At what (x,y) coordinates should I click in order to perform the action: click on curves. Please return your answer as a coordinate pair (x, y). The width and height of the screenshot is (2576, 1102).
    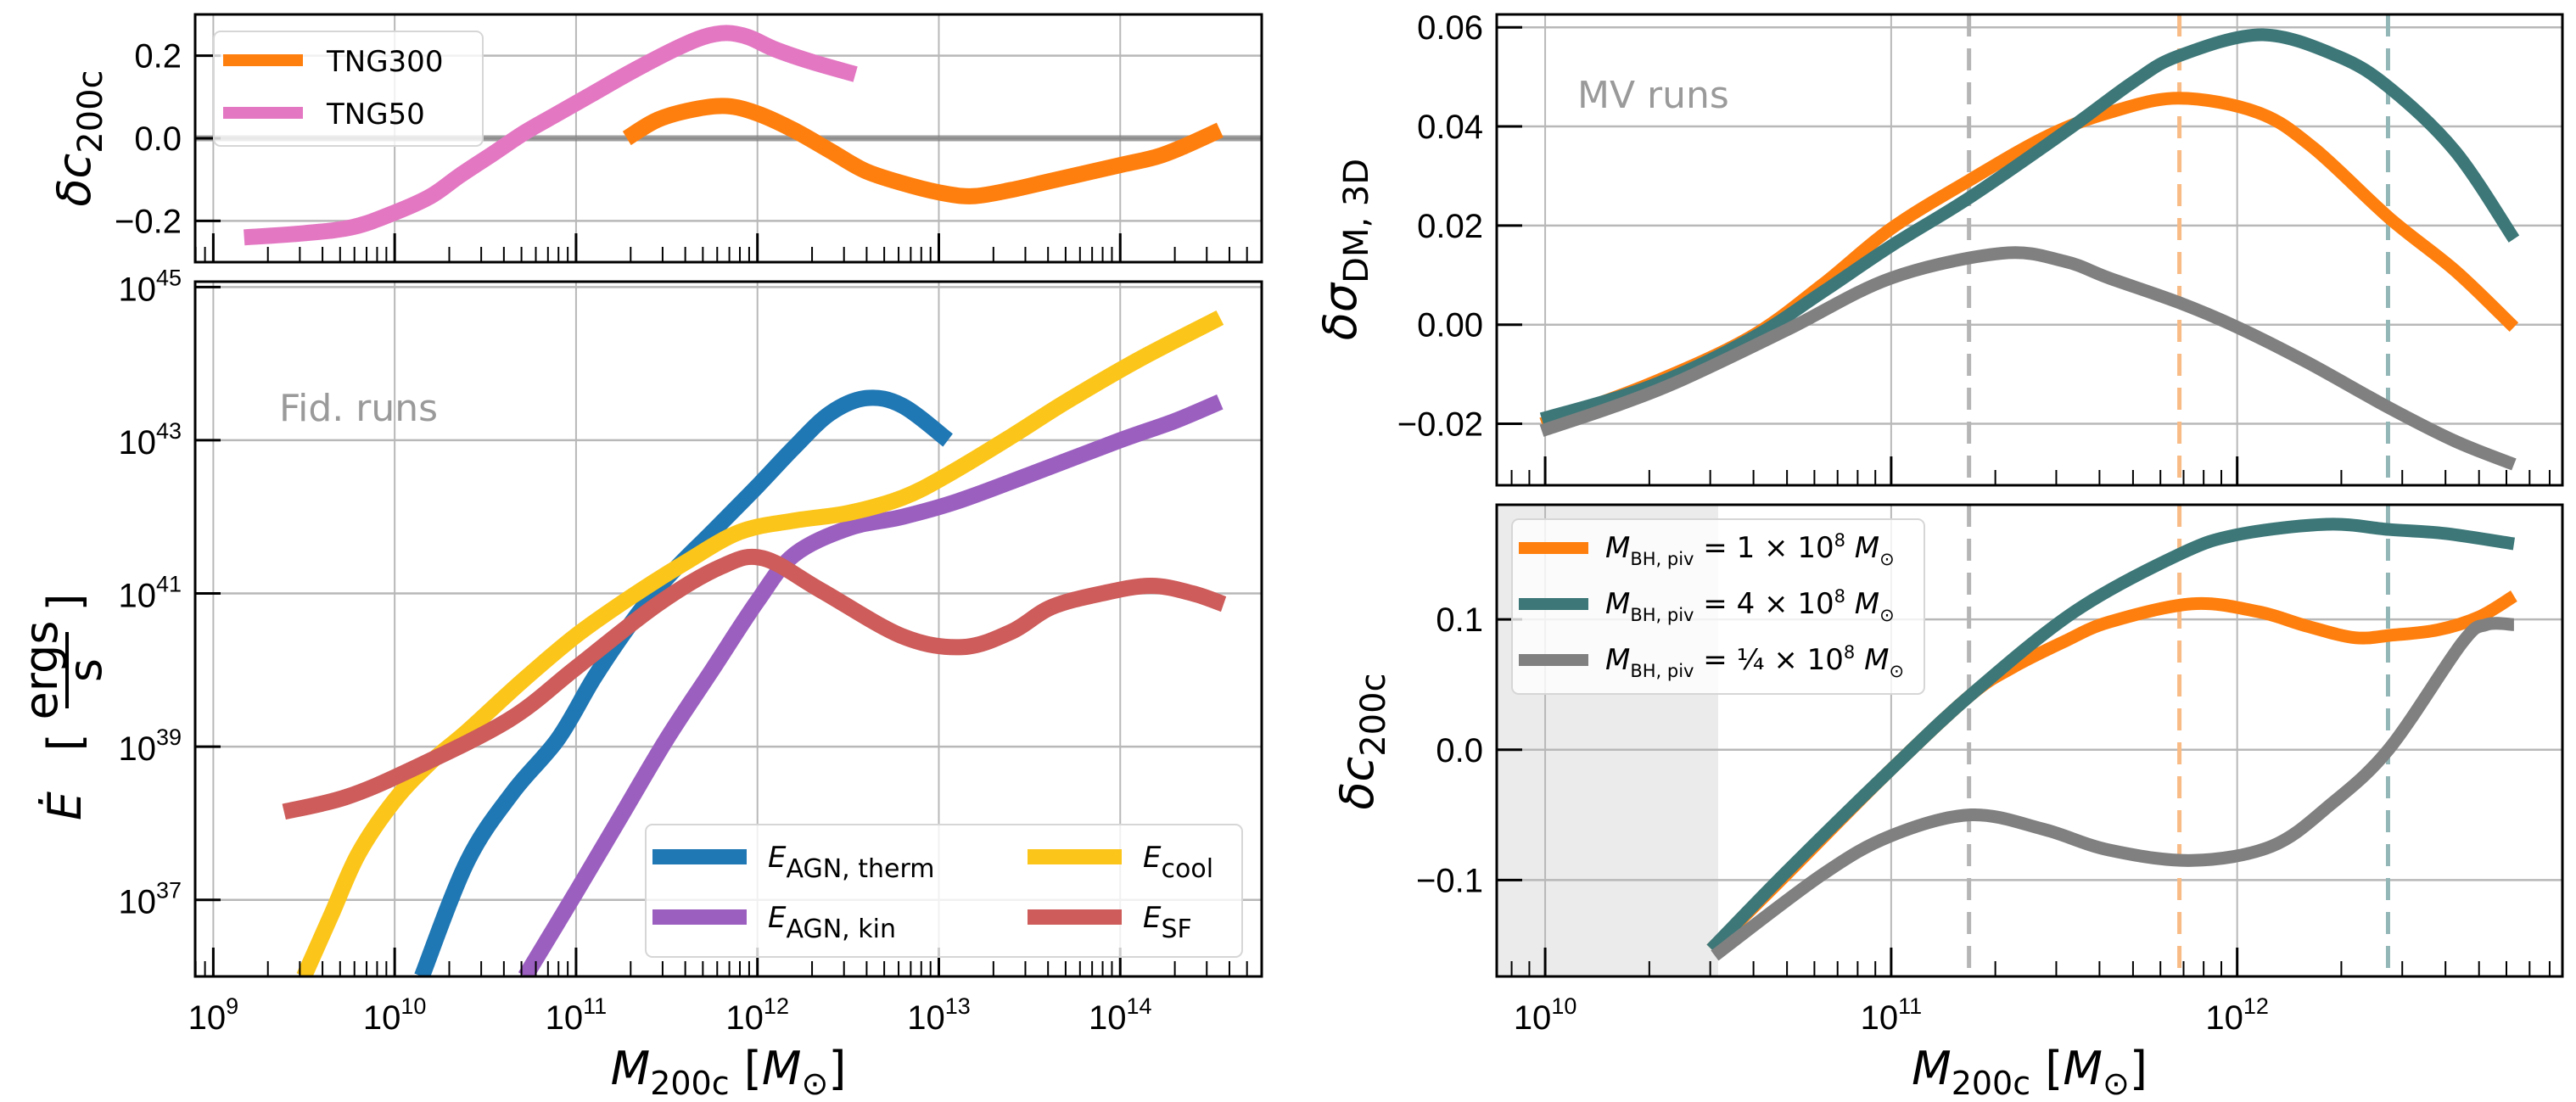
    Looking at the image, I should click on (734, 135).